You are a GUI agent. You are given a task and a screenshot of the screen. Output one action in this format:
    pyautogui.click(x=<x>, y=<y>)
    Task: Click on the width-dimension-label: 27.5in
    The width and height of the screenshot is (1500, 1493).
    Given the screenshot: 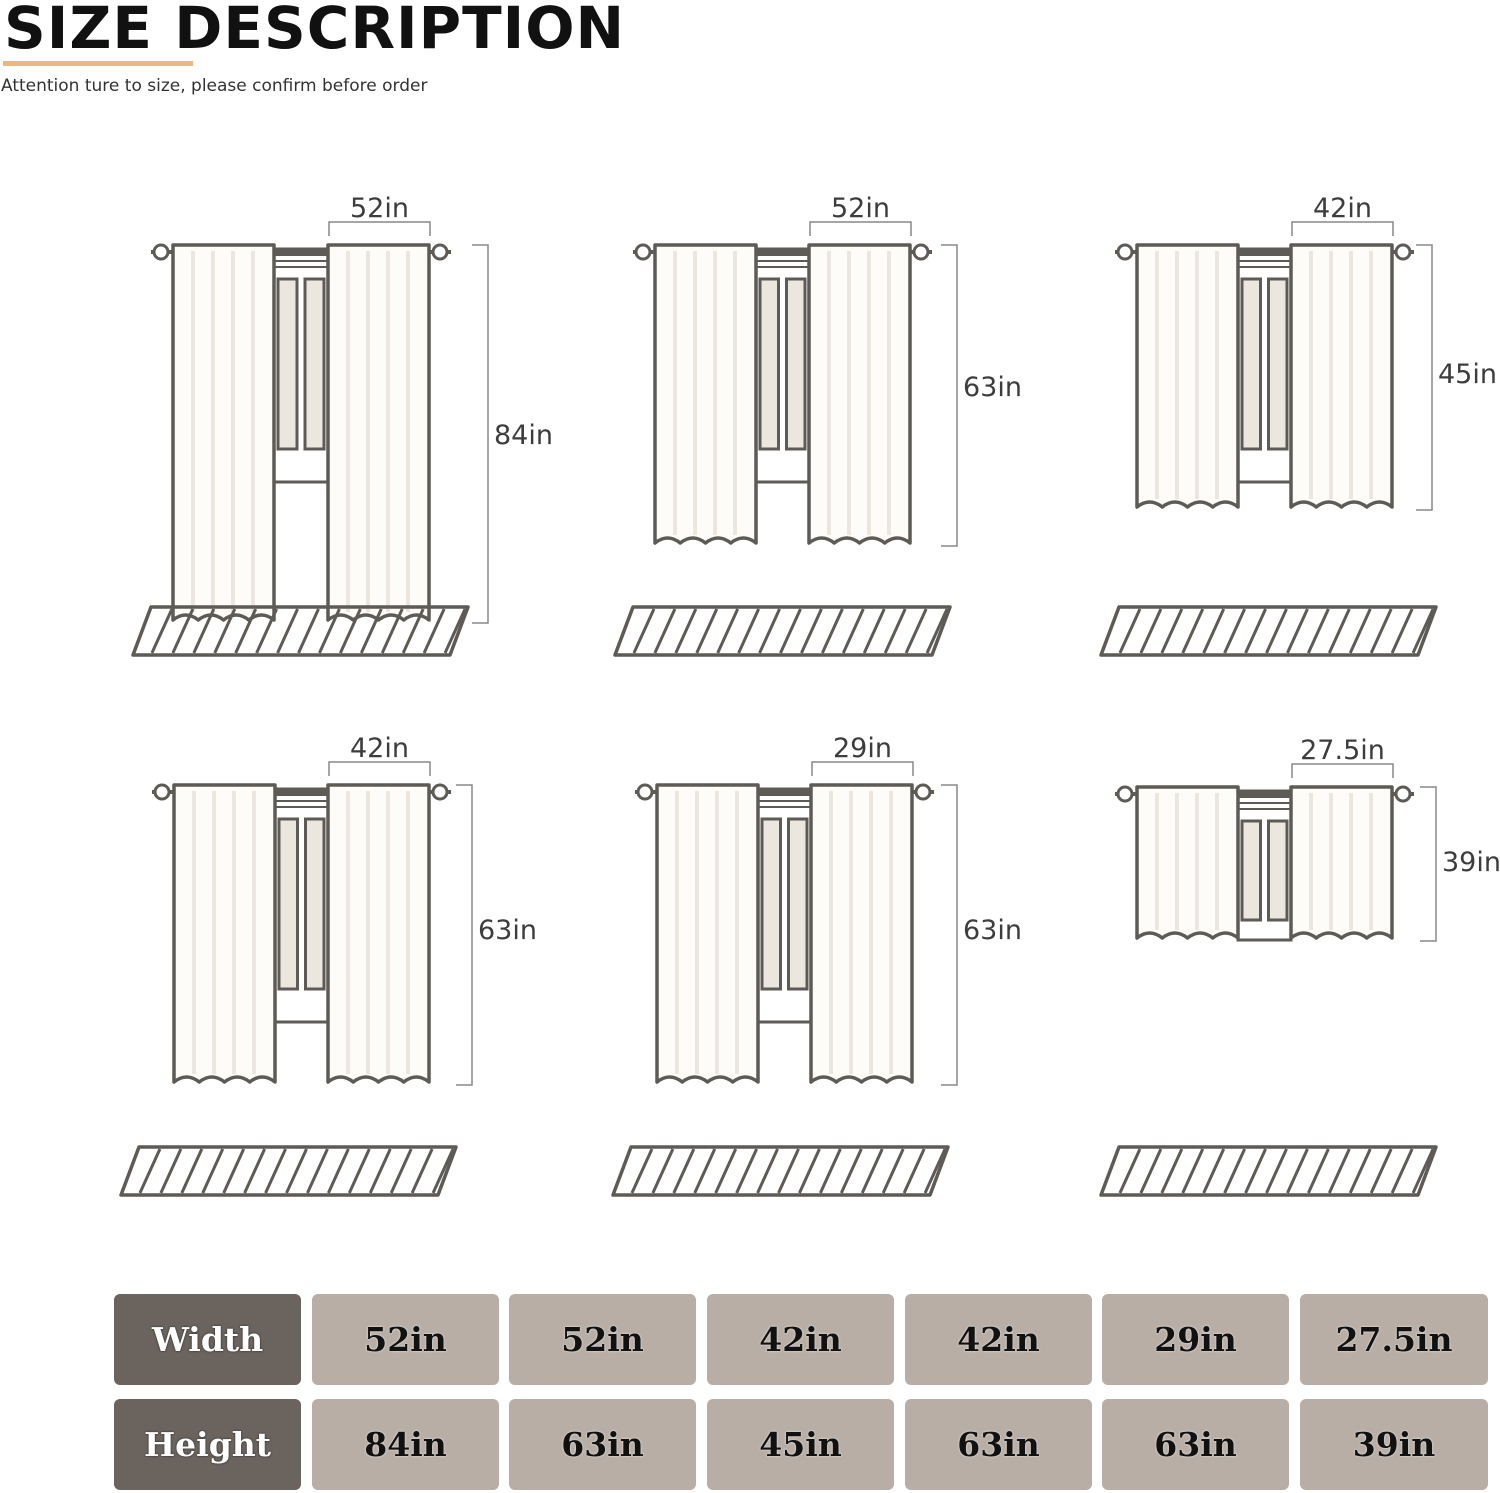 What is the action you would take?
    pyautogui.click(x=1342, y=750)
    